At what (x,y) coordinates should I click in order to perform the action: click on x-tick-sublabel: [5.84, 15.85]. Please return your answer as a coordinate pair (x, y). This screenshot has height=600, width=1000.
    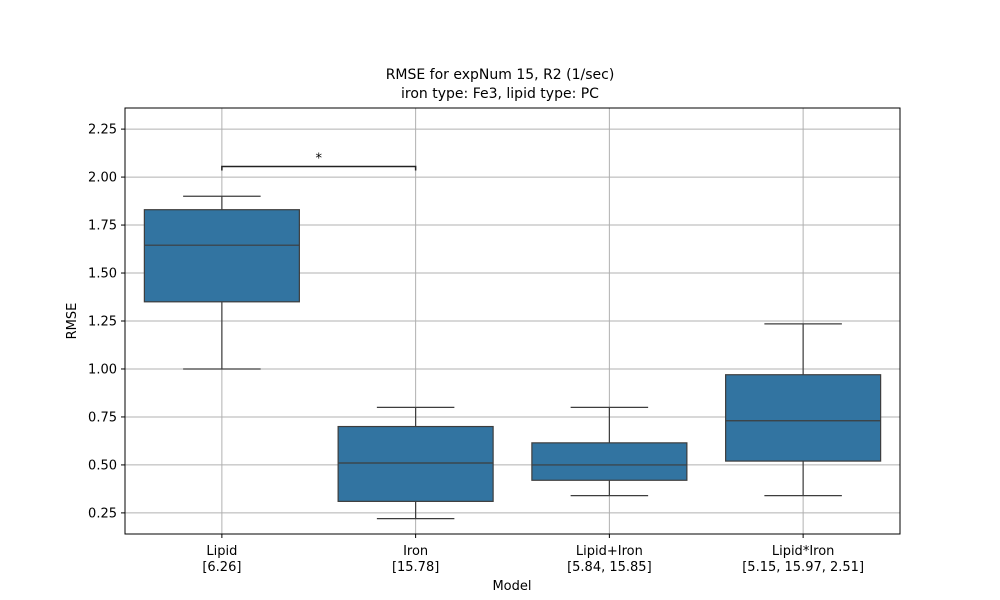
    Looking at the image, I should click on (609, 567).